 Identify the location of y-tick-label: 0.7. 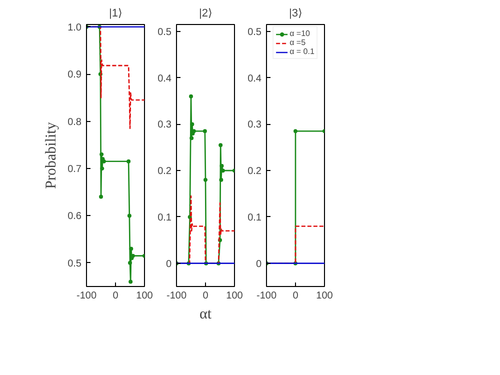
(75, 169).